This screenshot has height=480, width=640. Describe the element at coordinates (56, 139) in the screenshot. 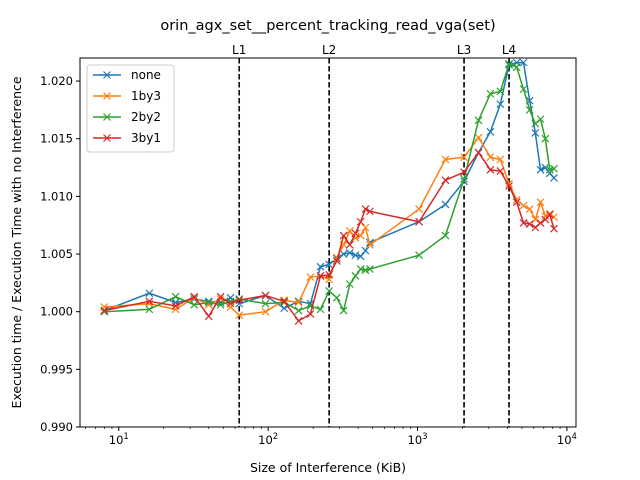

I see `y-tick-label: 1.015` at that location.